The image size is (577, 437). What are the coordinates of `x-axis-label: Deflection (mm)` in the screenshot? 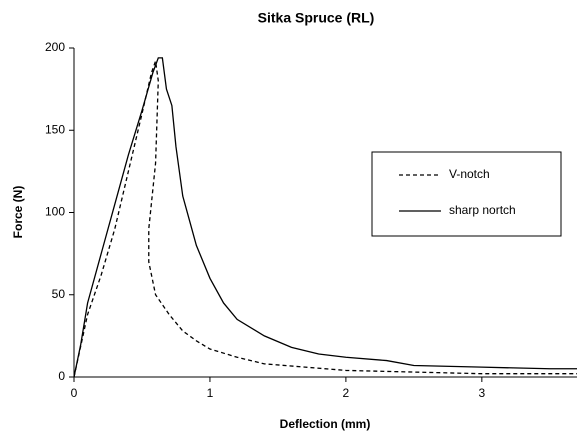 It's located at (325, 424).